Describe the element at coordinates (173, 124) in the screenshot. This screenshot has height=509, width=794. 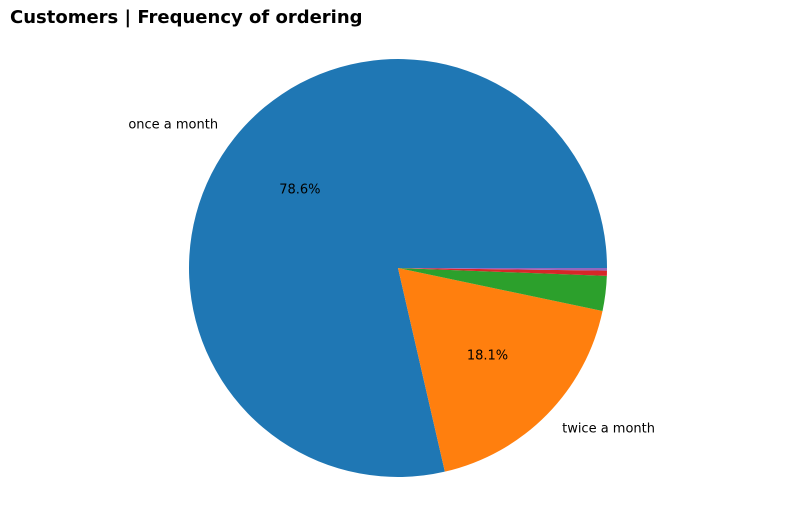
I see `slice-label-0: once a month` at that location.